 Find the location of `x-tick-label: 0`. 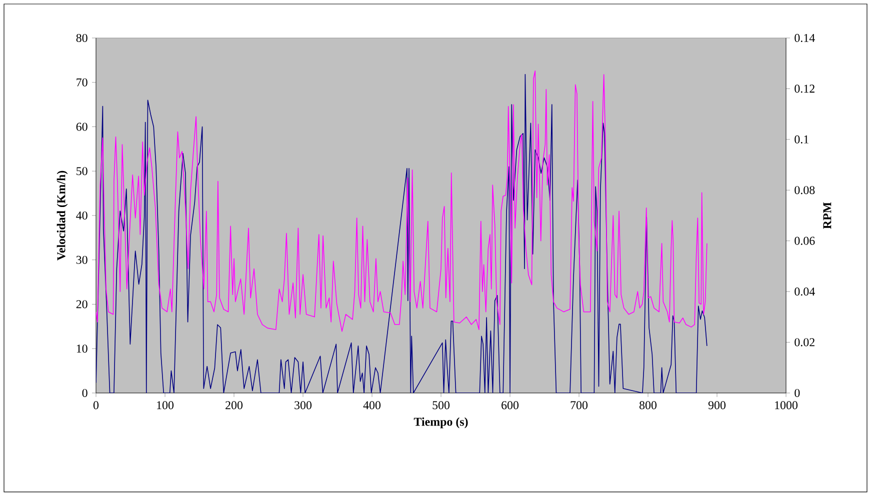

x-tick-label: 0 is located at coordinates (96, 405).